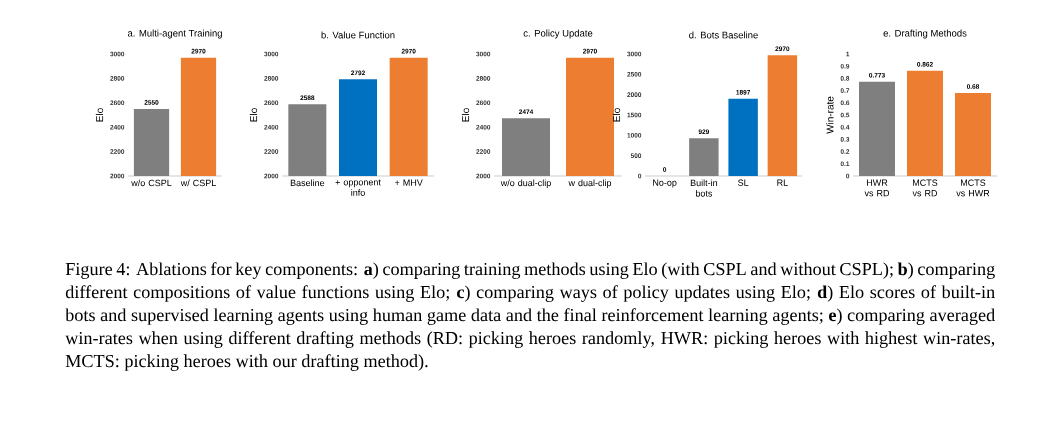 This screenshot has height=430, width=1047. I want to click on x-tick-label: w/o dual-clip, so click(525, 183).